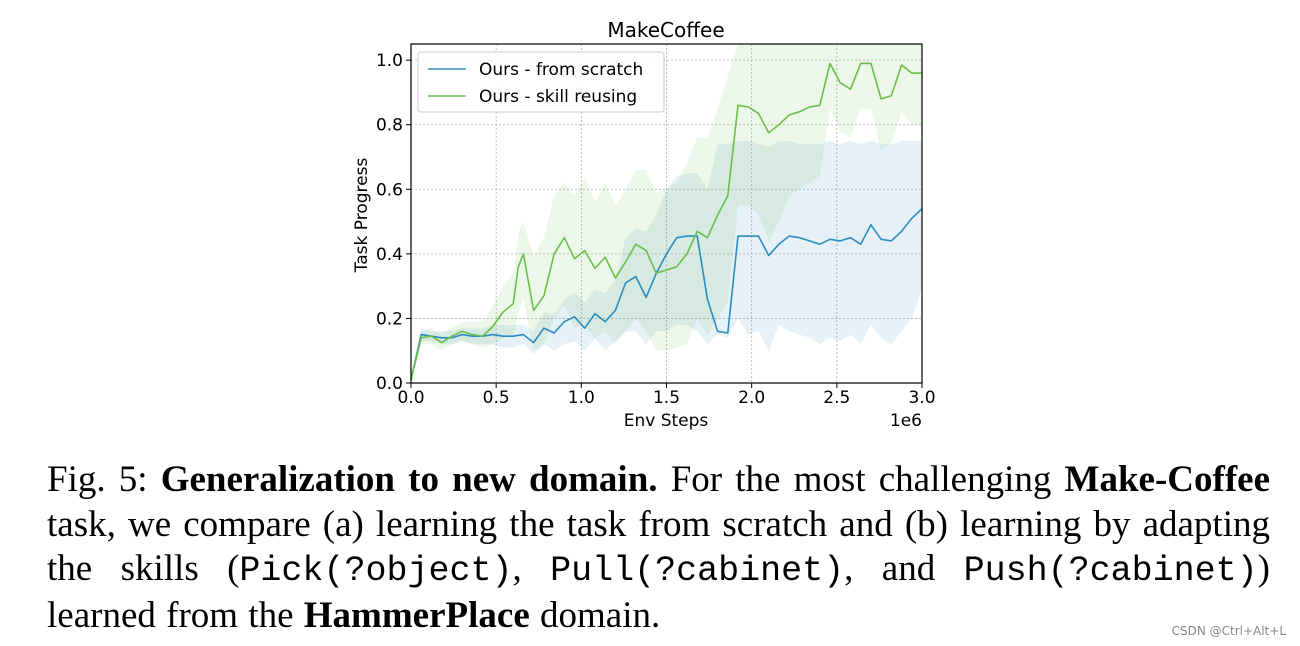 The width and height of the screenshot is (1300, 646). What do you see at coordinates (410, 398) in the screenshot?
I see `x-tick-label: 0.0` at bounding box center [410, 398].